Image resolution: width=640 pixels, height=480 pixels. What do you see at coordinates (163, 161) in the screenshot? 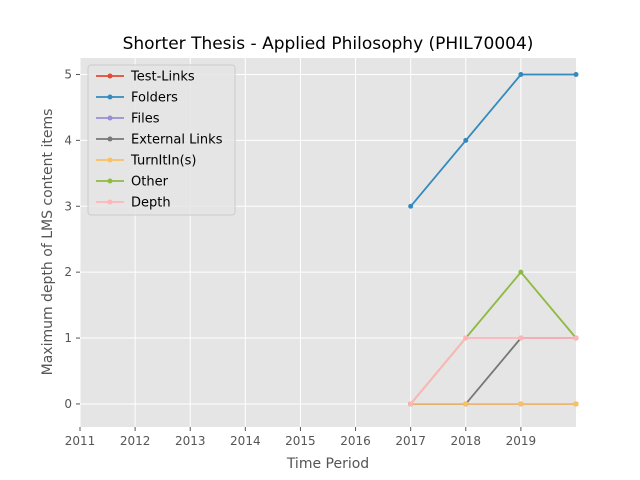
I see `legend-label: TurnItIn(s)` at bounding box center [163, 161].